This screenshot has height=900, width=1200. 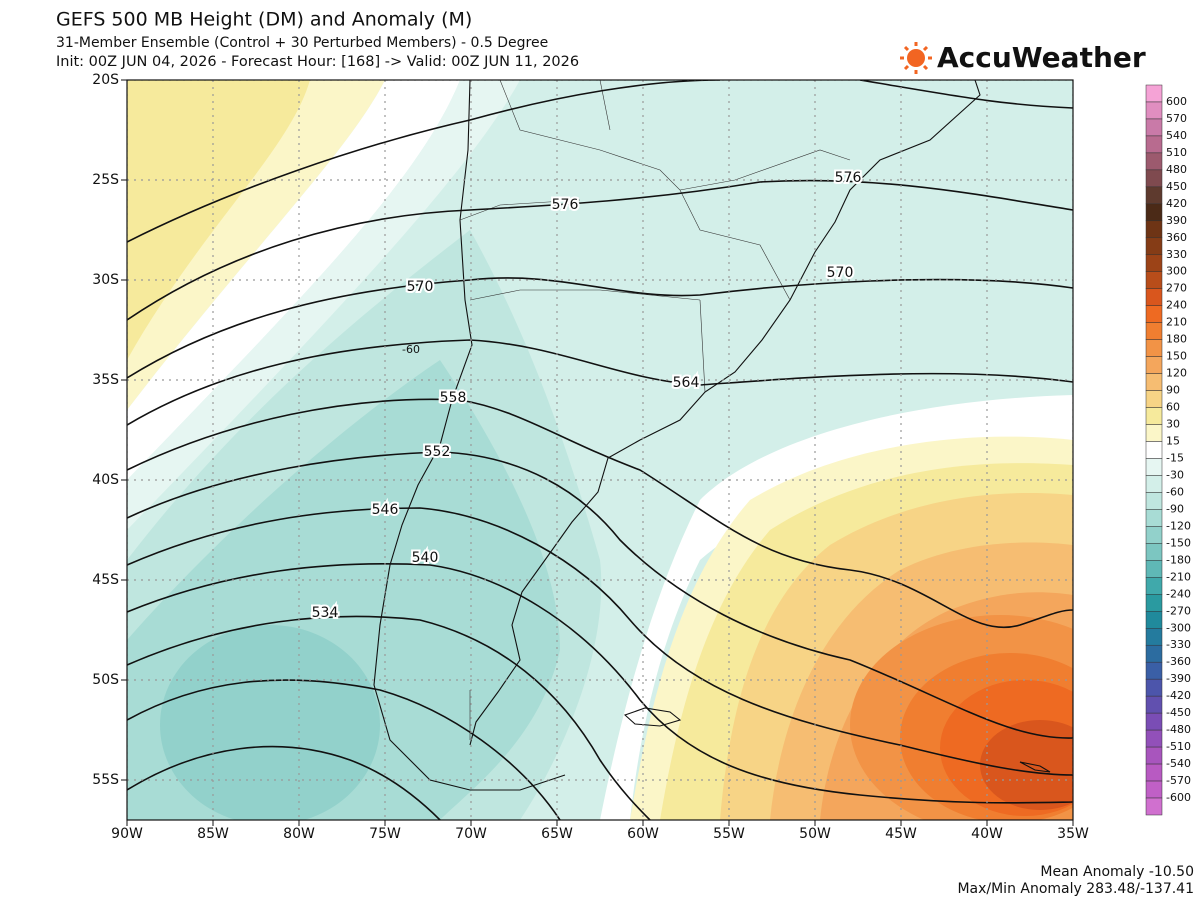 What do you see at coordinates (1117, 872) in the screenshot?
I see `mean-anomaly: Mean Anomaly -10.50` at bounding box center [1117, 872].